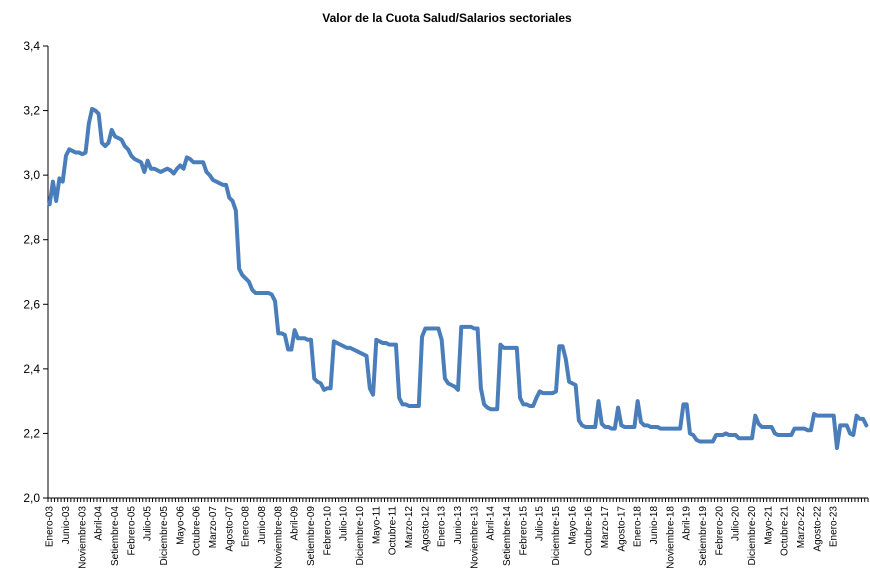 The height and width of the screenshot is (575, 870). What do you see at coordinates (507, 536) in the screenshot?
I see `x-tick-label: Setiembre-14` at bounding box center [507, 536].